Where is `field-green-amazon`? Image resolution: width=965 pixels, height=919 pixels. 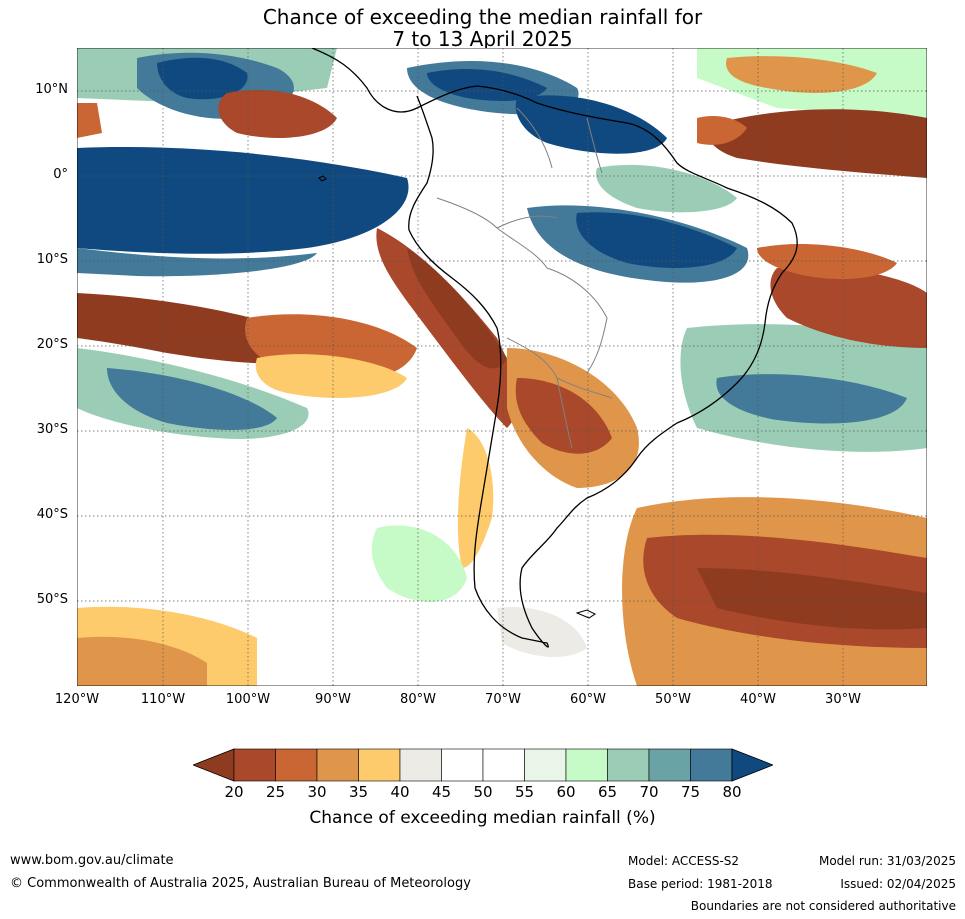
field-green-amazon is located at coordinates (666, 188).